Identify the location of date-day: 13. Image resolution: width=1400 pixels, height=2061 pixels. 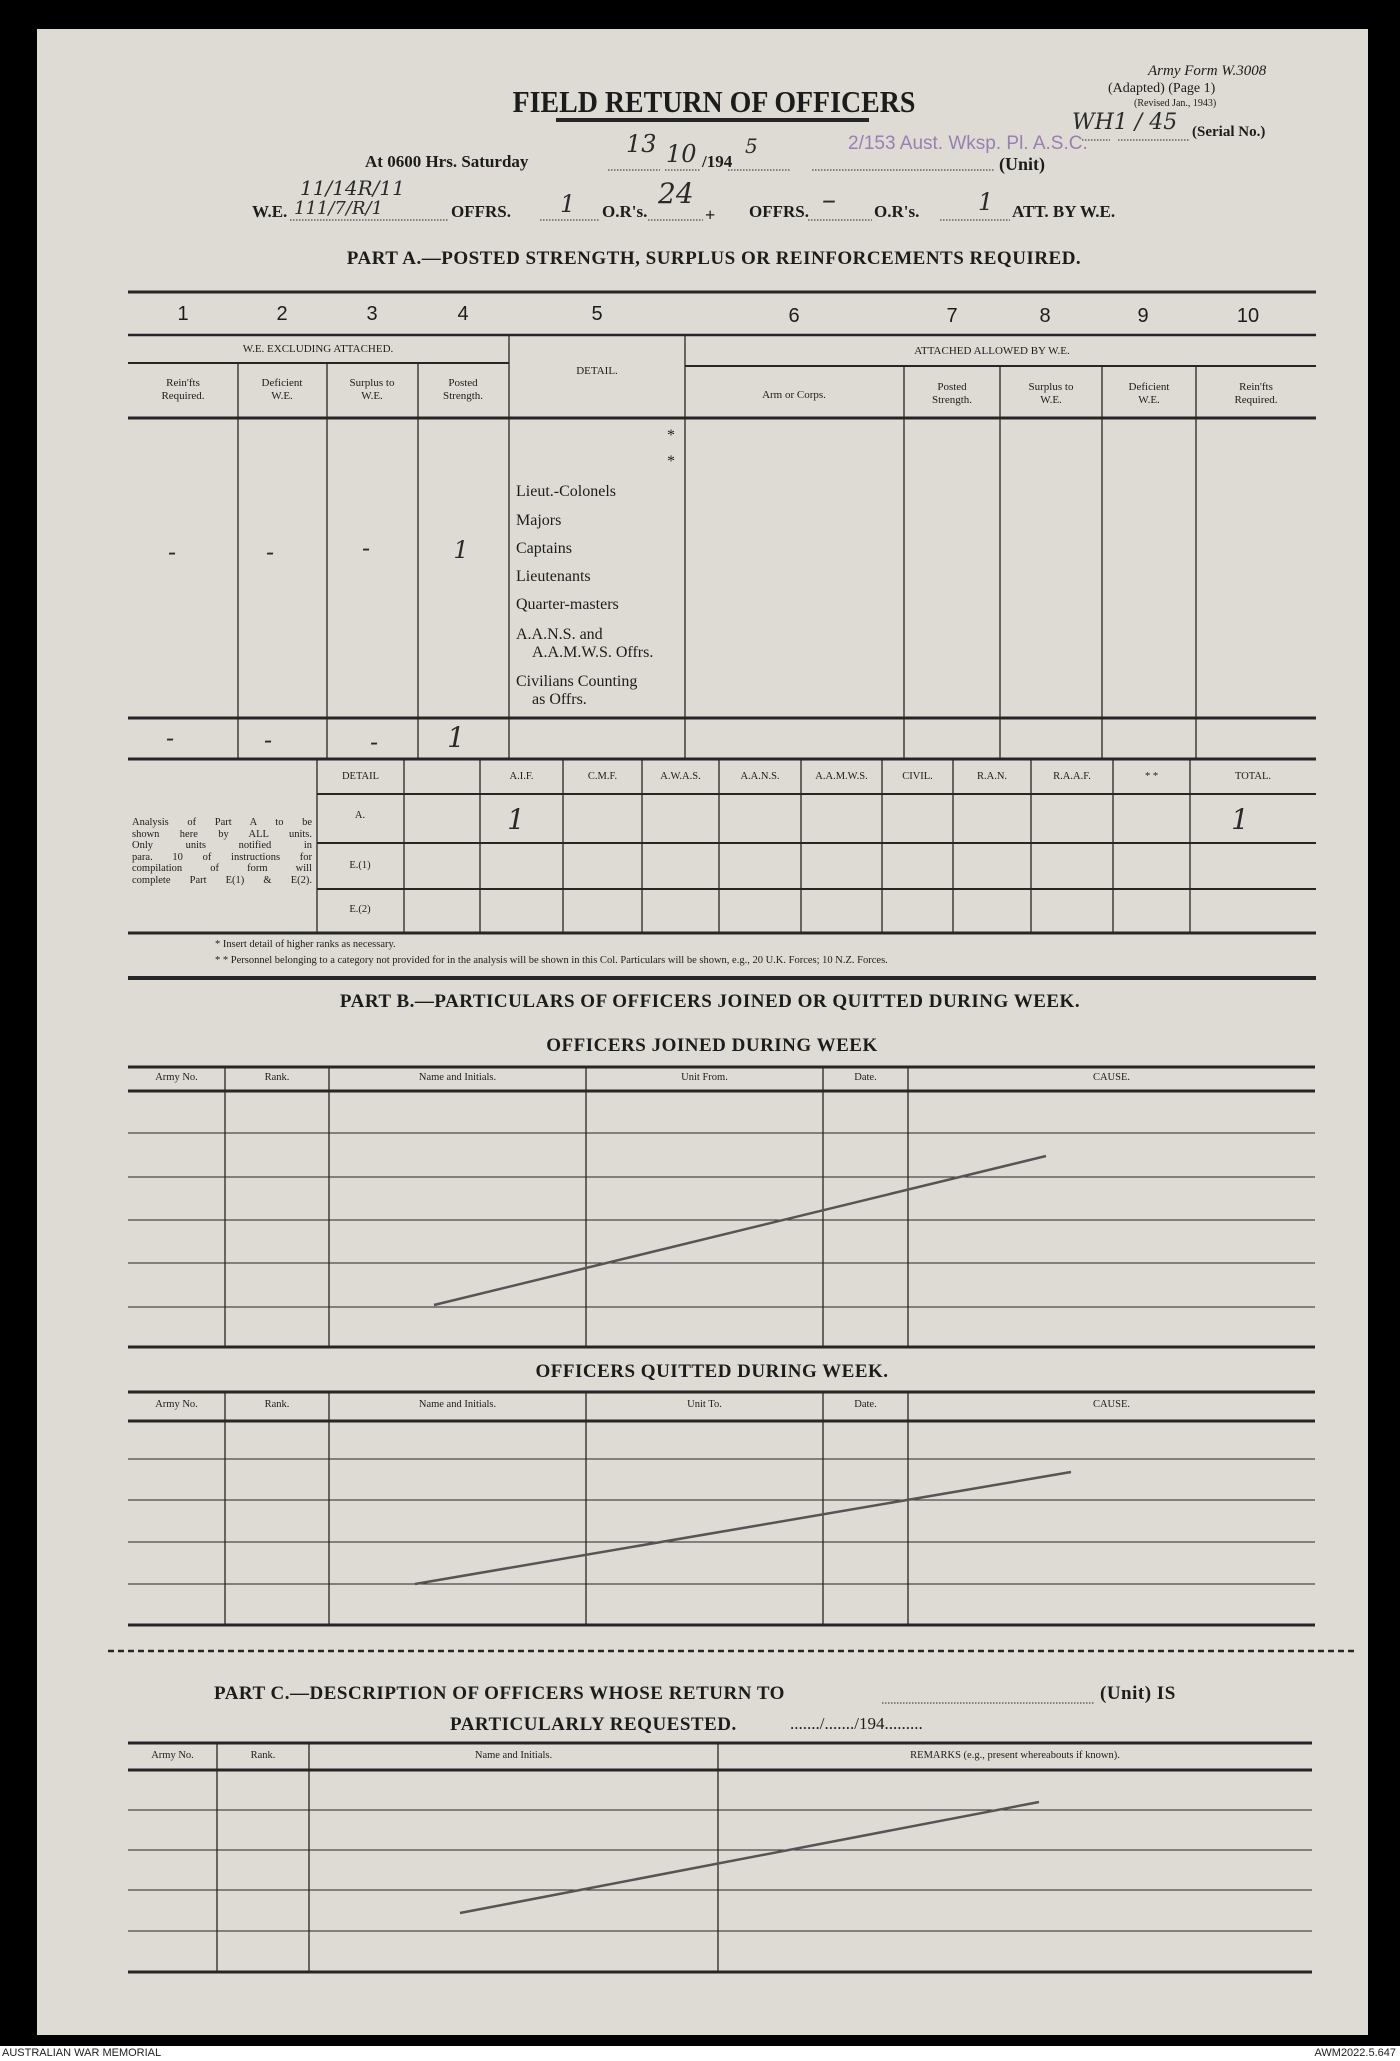
(641, 144).